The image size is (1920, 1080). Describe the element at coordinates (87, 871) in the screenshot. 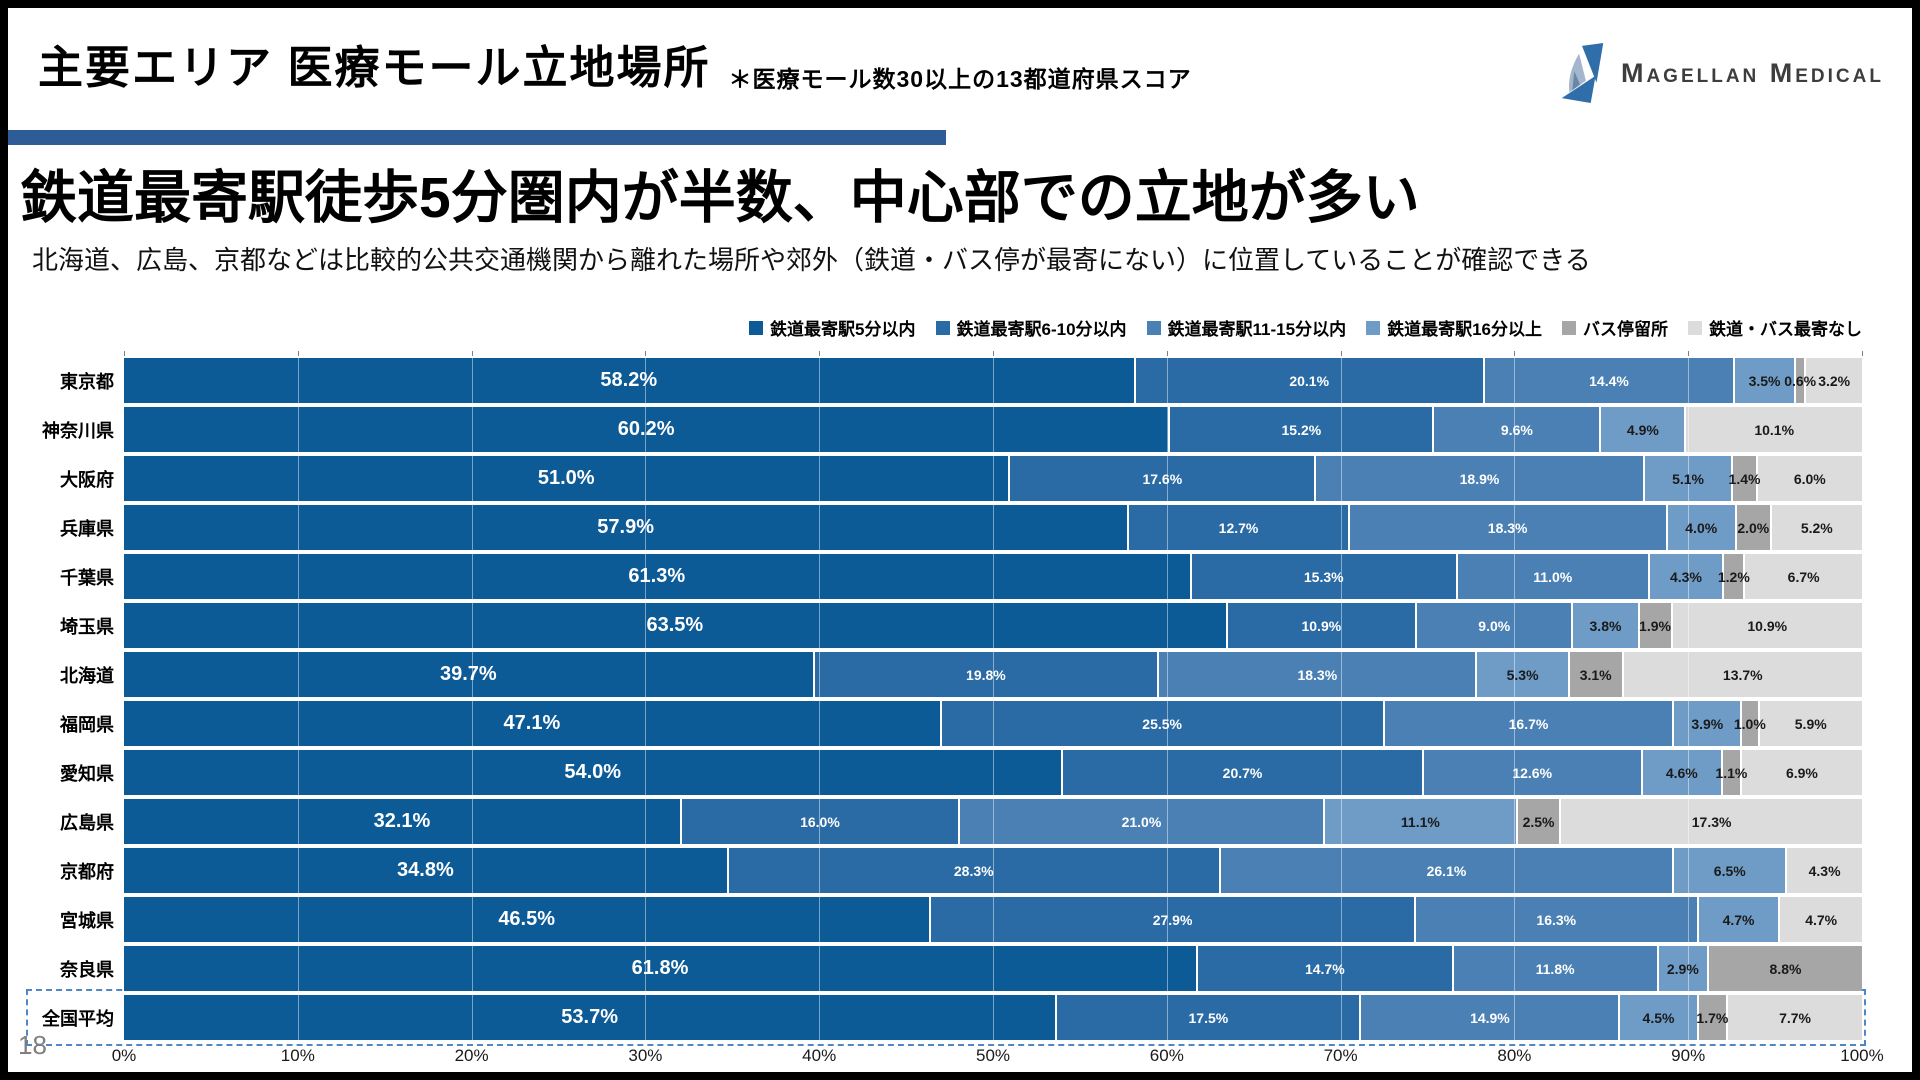

I see `category-label: 京都府` at that location.